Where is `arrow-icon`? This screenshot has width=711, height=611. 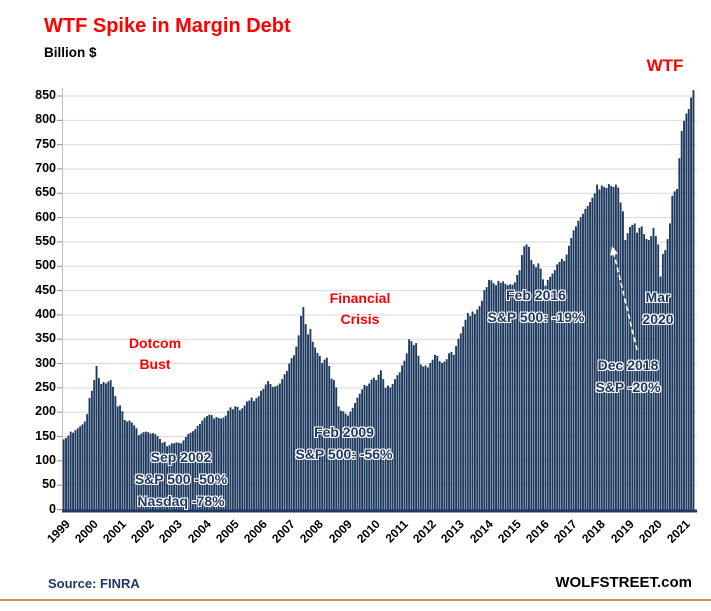
arrow-icon is located at coordinates (625, 302).